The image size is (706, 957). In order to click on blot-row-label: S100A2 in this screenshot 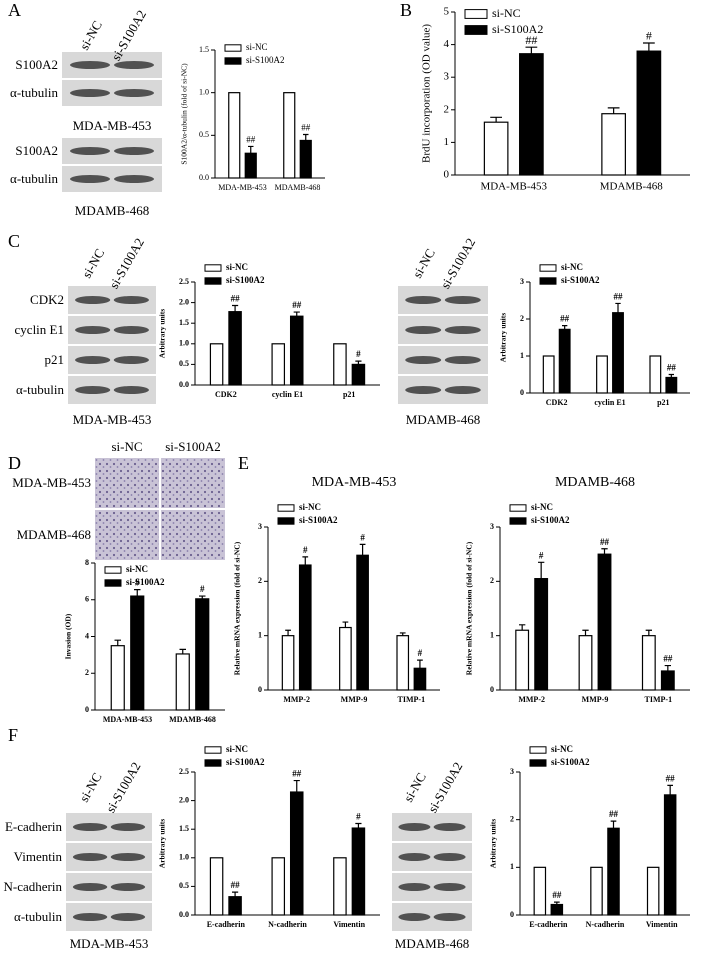, I will do `click(36, 64)`.